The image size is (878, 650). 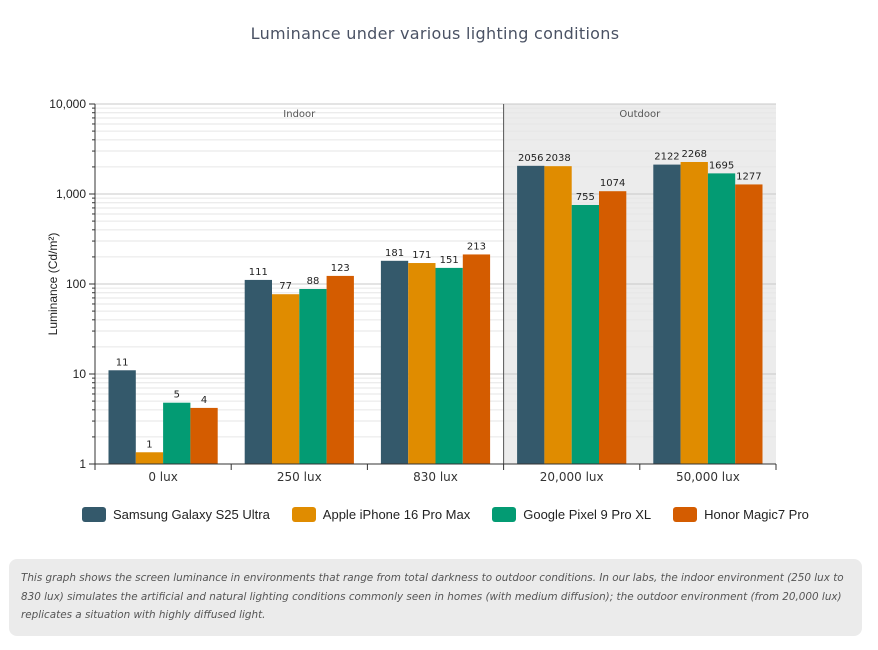 What do you see at coordinates (258, 272) in the screenshot?
I see `data-label: 111` at bounding box center [258, 272].